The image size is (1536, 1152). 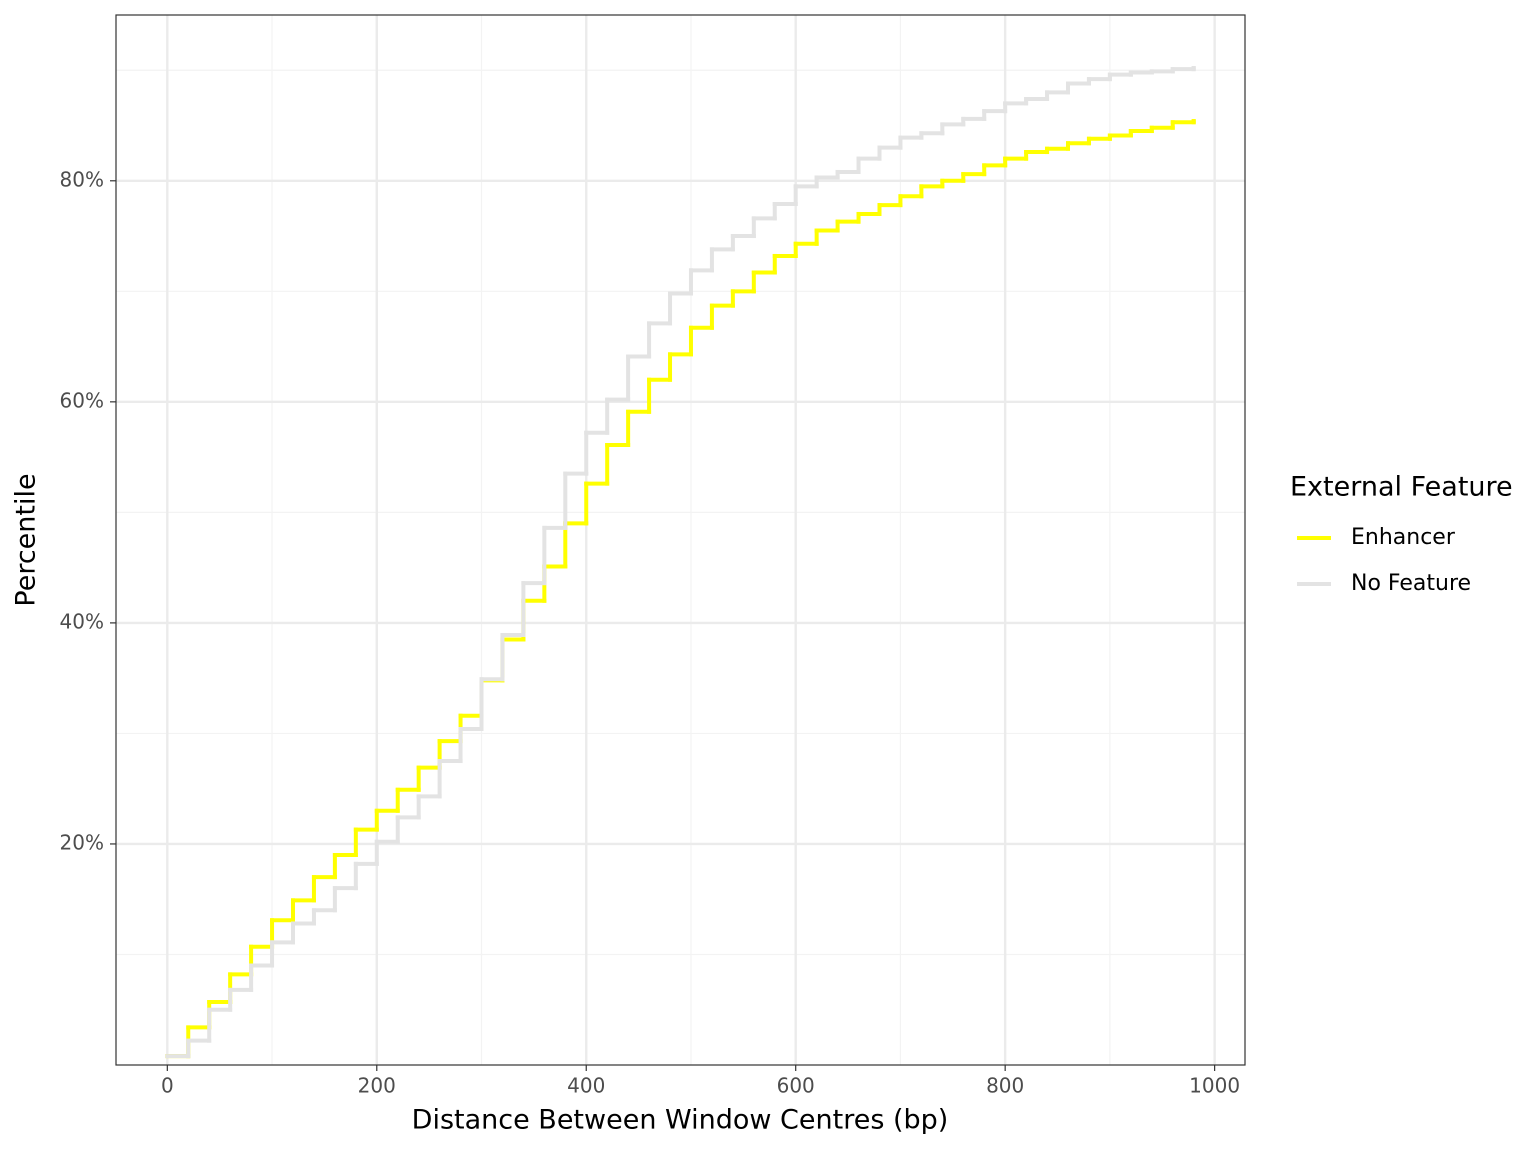 What do you see at coordinates (680, 1120) in the screenshot?
I see `x-axis-title: Distance Between Window Centres (bp)` at bounding box center [680, 1120].